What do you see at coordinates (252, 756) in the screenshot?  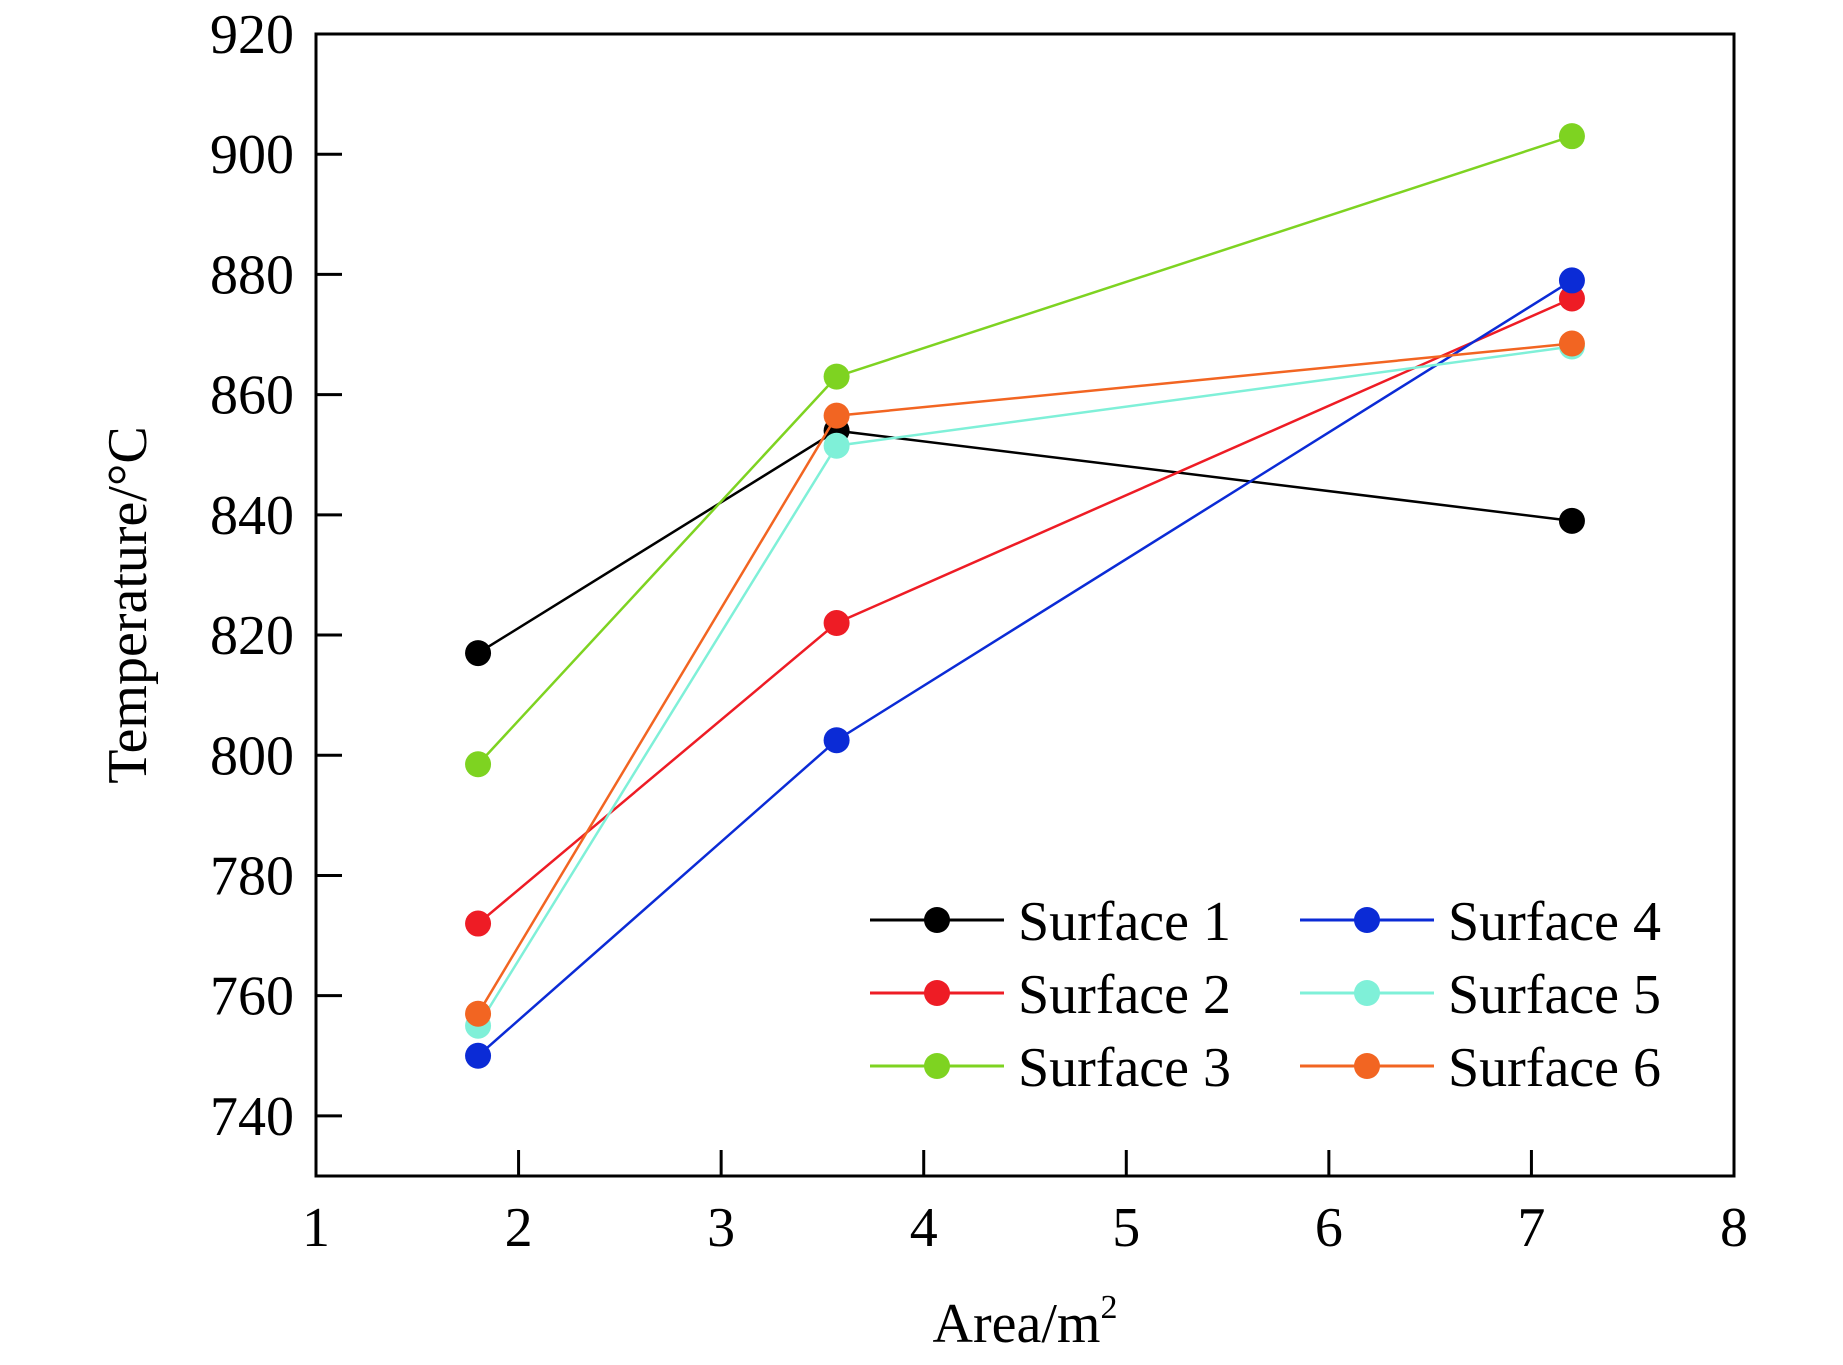 I see `y-tick-label: 800` at bounding box center [252, 756].